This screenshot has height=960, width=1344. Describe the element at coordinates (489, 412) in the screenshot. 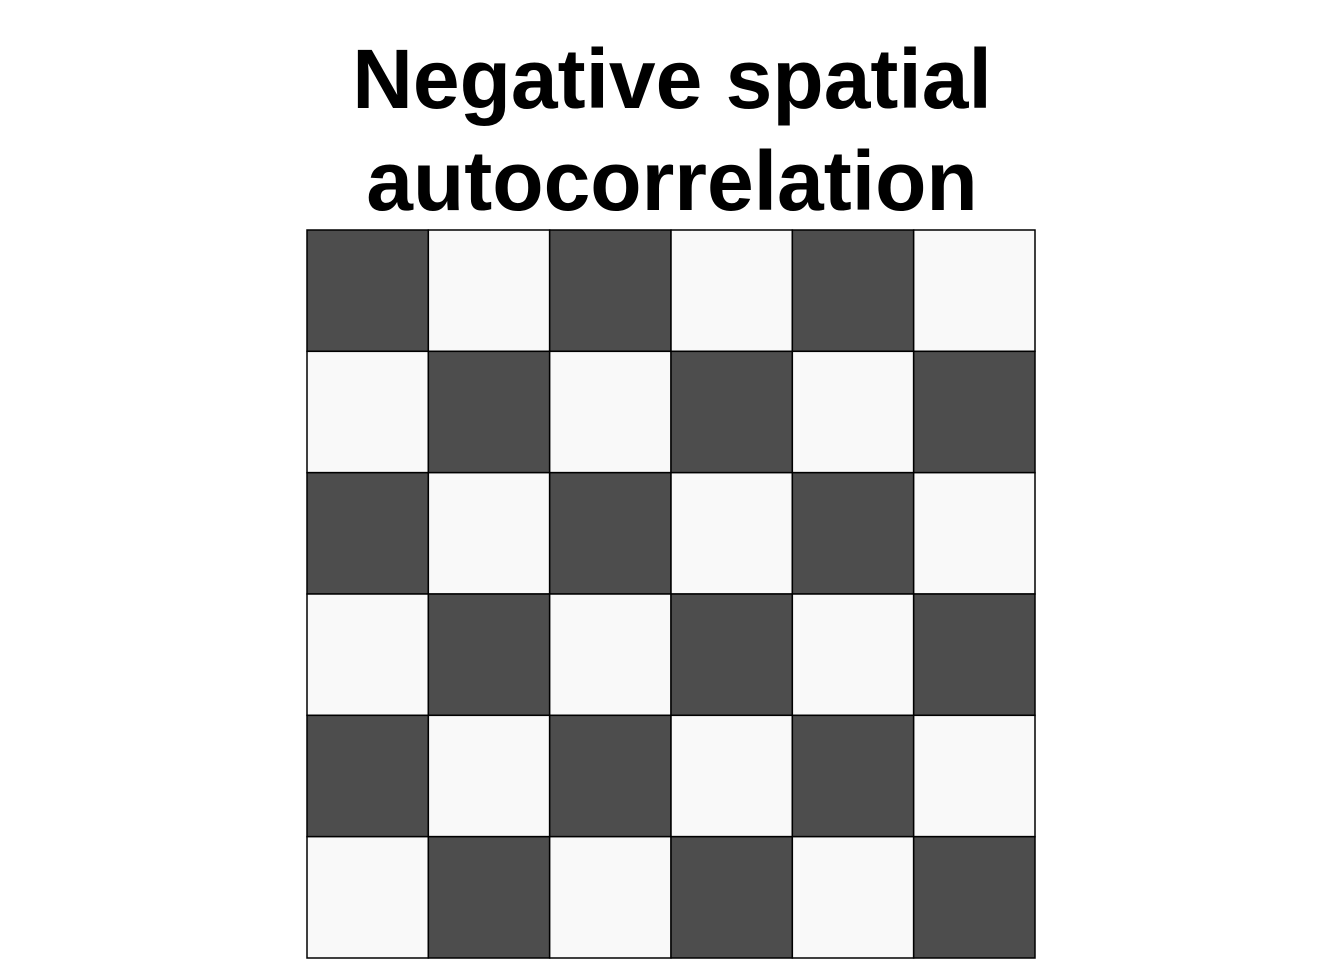

I see `grid-cell-r2-c2` at that location.